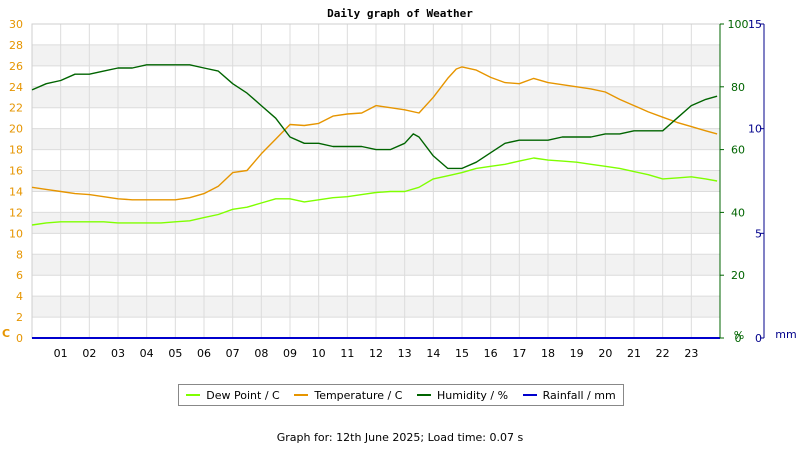  What do you see at coordinates (175, 353) in the screenshot?
I see `x-tick-label: 05` at bounding box center [175, 353].